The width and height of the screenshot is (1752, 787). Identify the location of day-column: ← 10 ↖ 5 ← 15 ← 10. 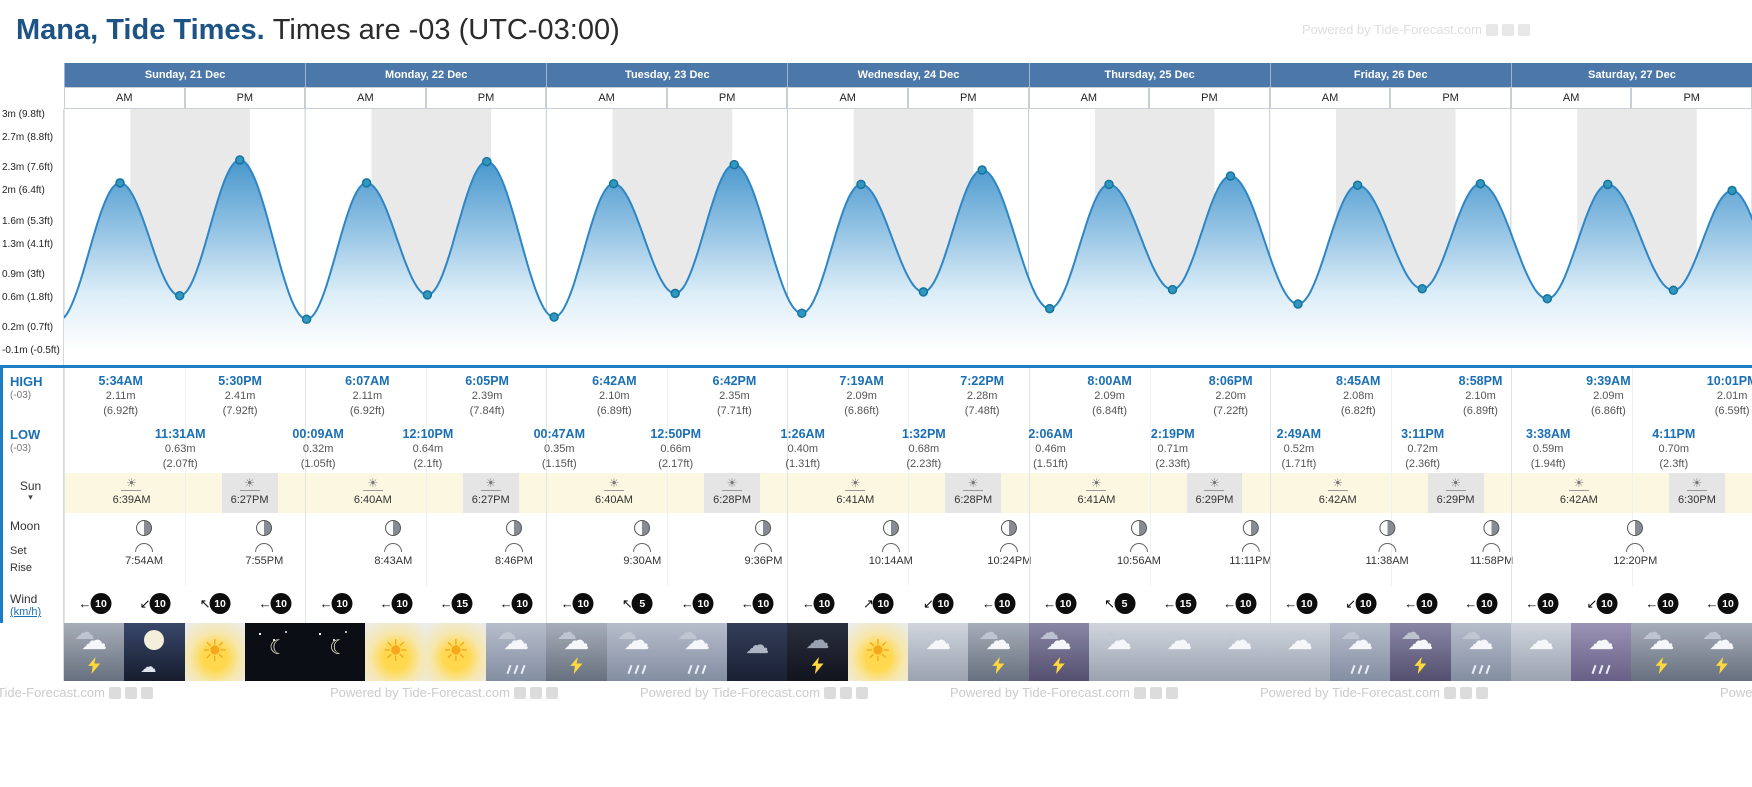
(1149, 604).